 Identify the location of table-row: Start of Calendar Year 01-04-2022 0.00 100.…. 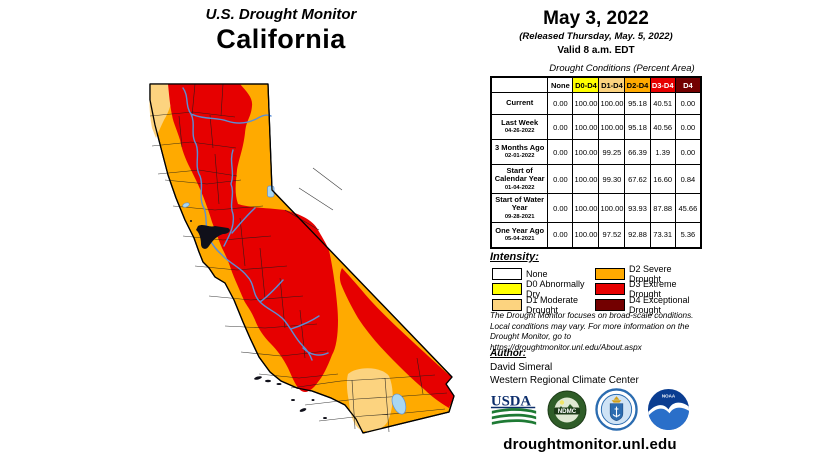
(596, 179).